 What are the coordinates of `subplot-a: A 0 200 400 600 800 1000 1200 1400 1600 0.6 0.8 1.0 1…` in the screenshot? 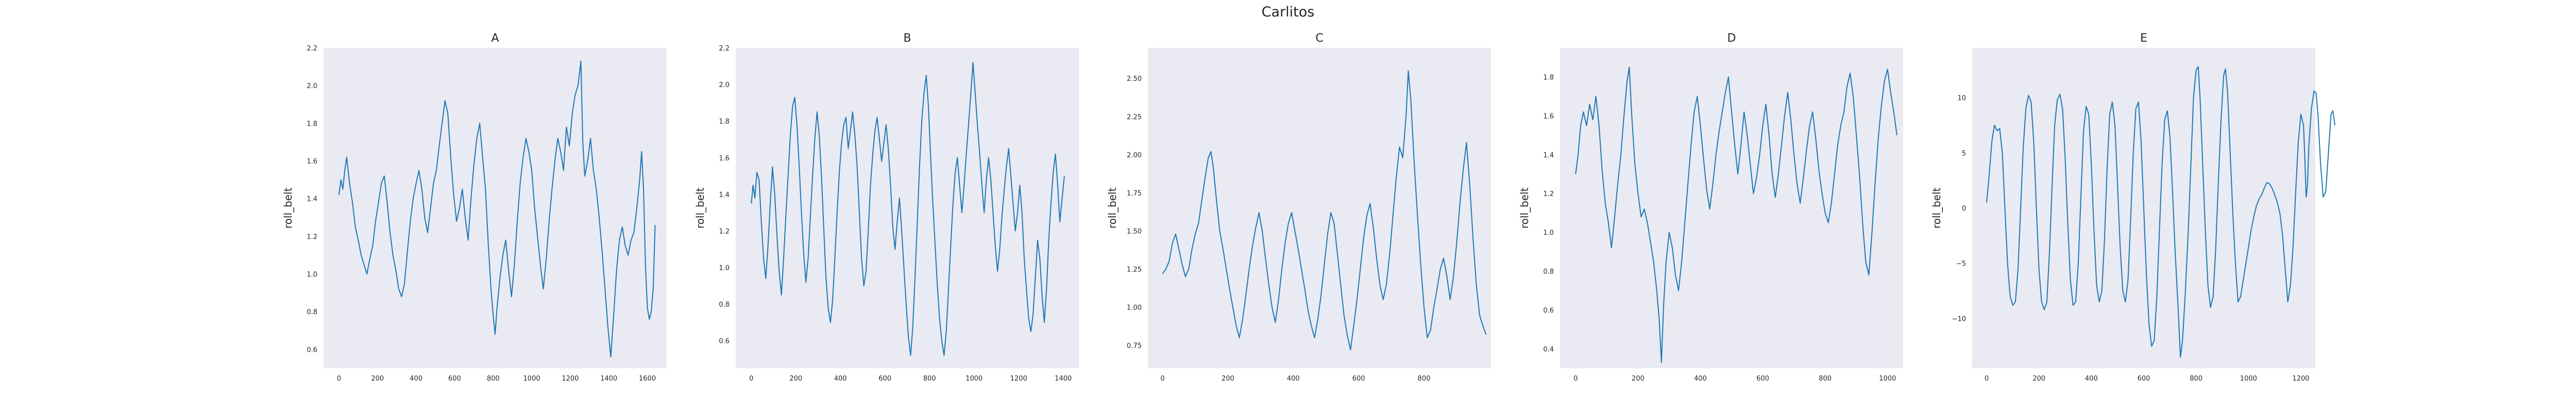 It's located at (474, 207).